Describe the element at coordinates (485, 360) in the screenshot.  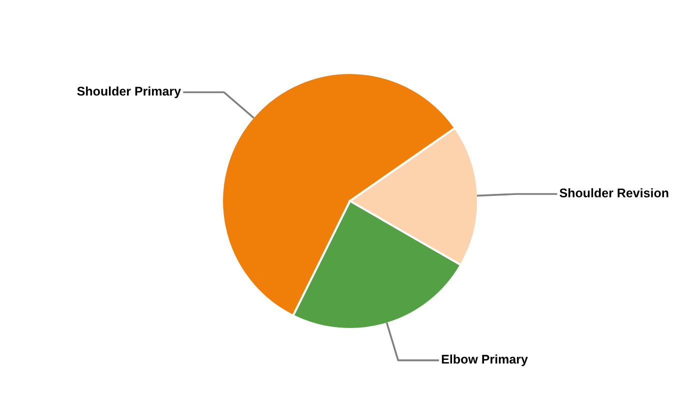
I see `slice-label: Elbow Primary` at that location.